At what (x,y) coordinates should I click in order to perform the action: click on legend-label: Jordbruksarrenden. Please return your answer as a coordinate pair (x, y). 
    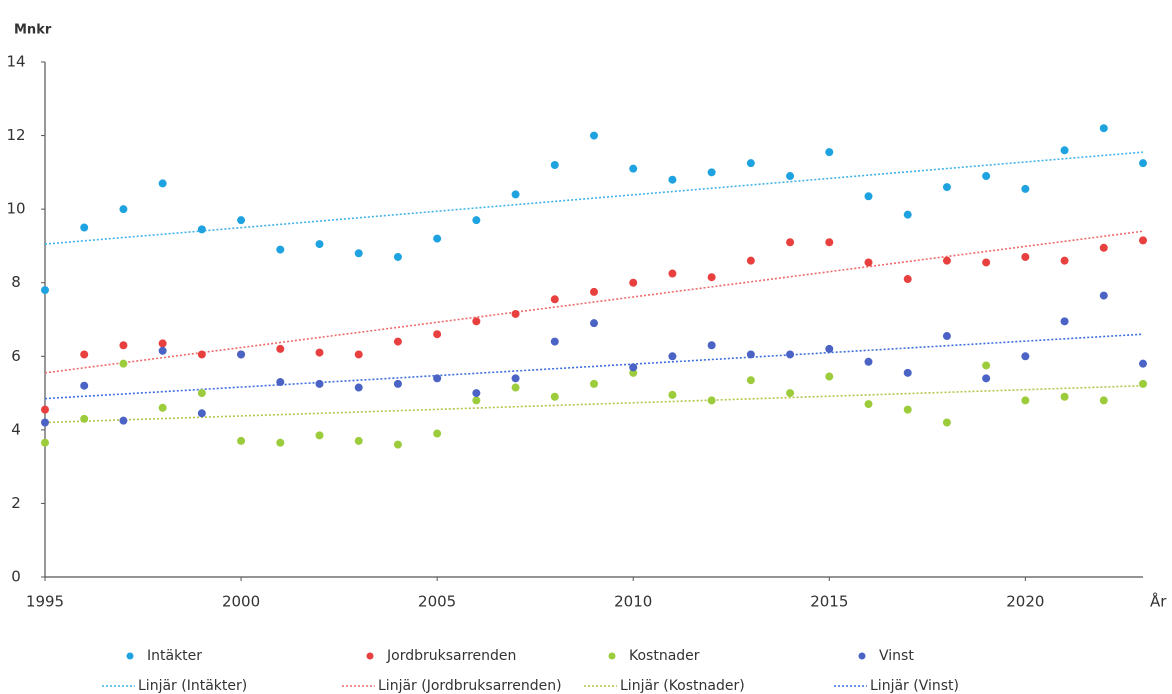
    Looking at the image, I should click on (451, 656).